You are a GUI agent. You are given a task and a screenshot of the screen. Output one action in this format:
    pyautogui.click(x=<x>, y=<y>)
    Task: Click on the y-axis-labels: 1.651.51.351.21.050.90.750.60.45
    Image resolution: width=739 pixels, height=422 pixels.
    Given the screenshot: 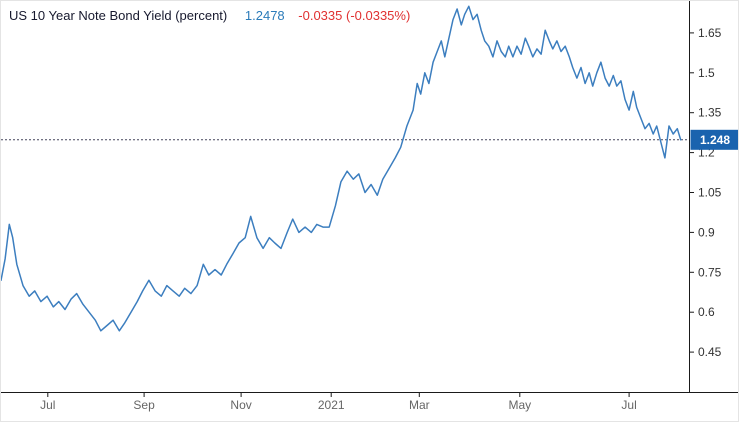 What is the action you would take?
    pyautogui.click(x=705, y=192)
    